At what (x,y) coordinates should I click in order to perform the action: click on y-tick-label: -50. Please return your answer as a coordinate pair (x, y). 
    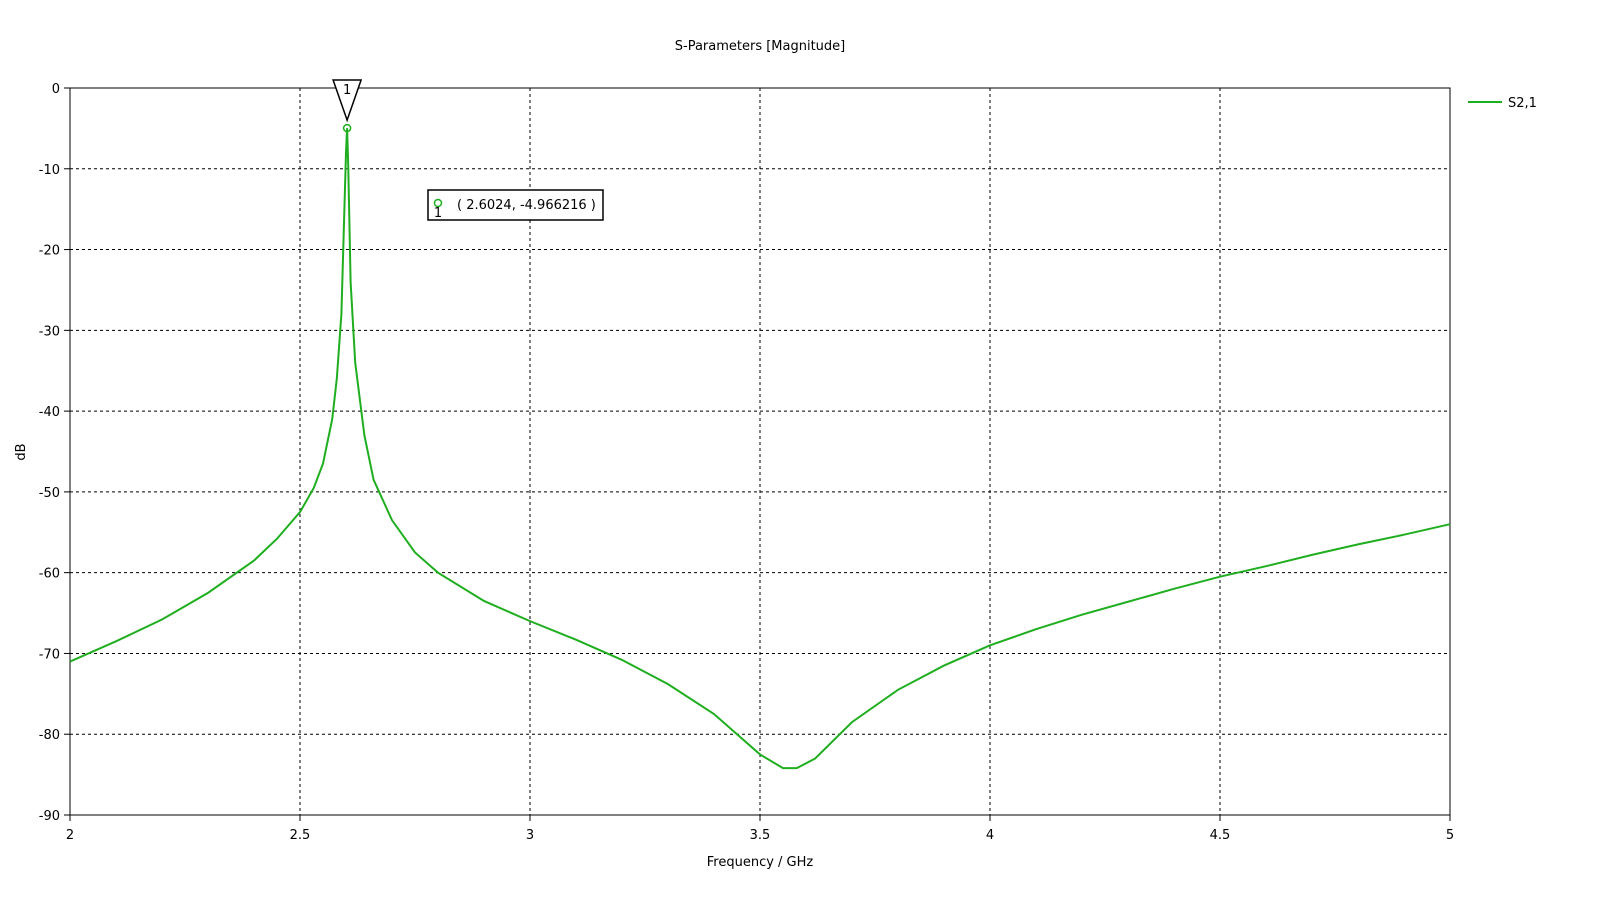
    Looking at the image, I should click on (49, 493).